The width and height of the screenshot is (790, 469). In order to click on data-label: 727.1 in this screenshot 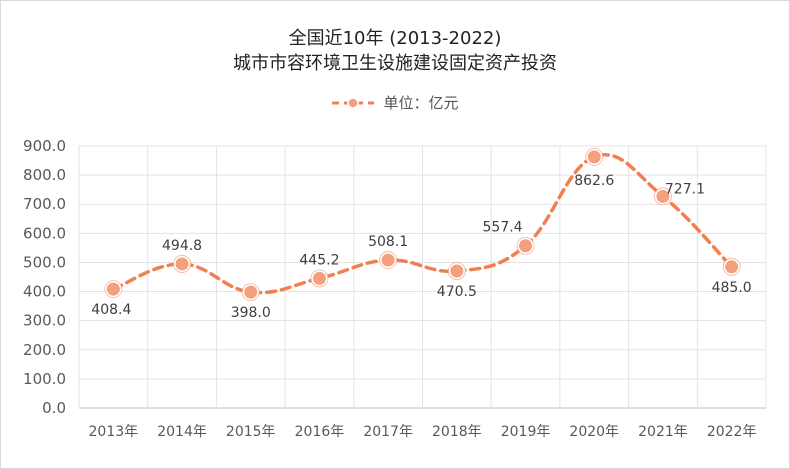, I will do `click(685, 189)`.